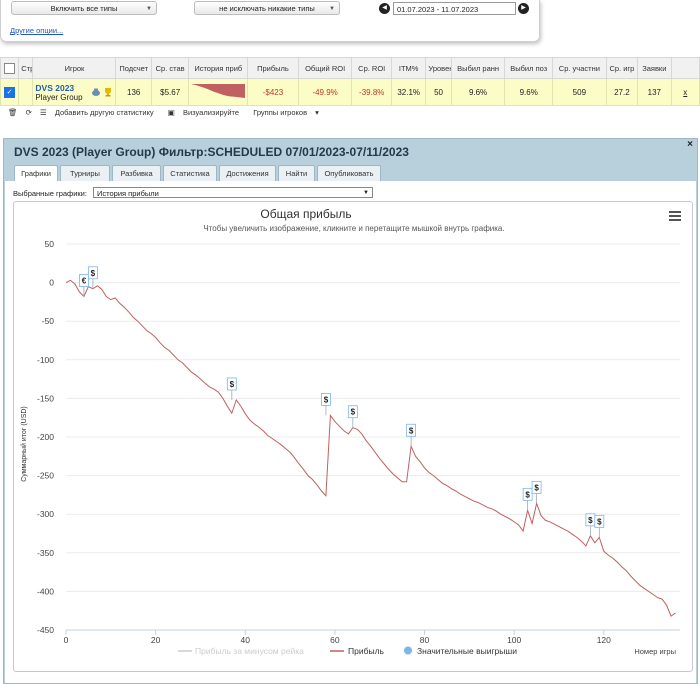 The height and width of the screenshot is (684, 700). What do you see at coordinates (478, 92) in the screenshot?
I see `early-knockout-cell: 9.6%` at bounding box center [478, 92].